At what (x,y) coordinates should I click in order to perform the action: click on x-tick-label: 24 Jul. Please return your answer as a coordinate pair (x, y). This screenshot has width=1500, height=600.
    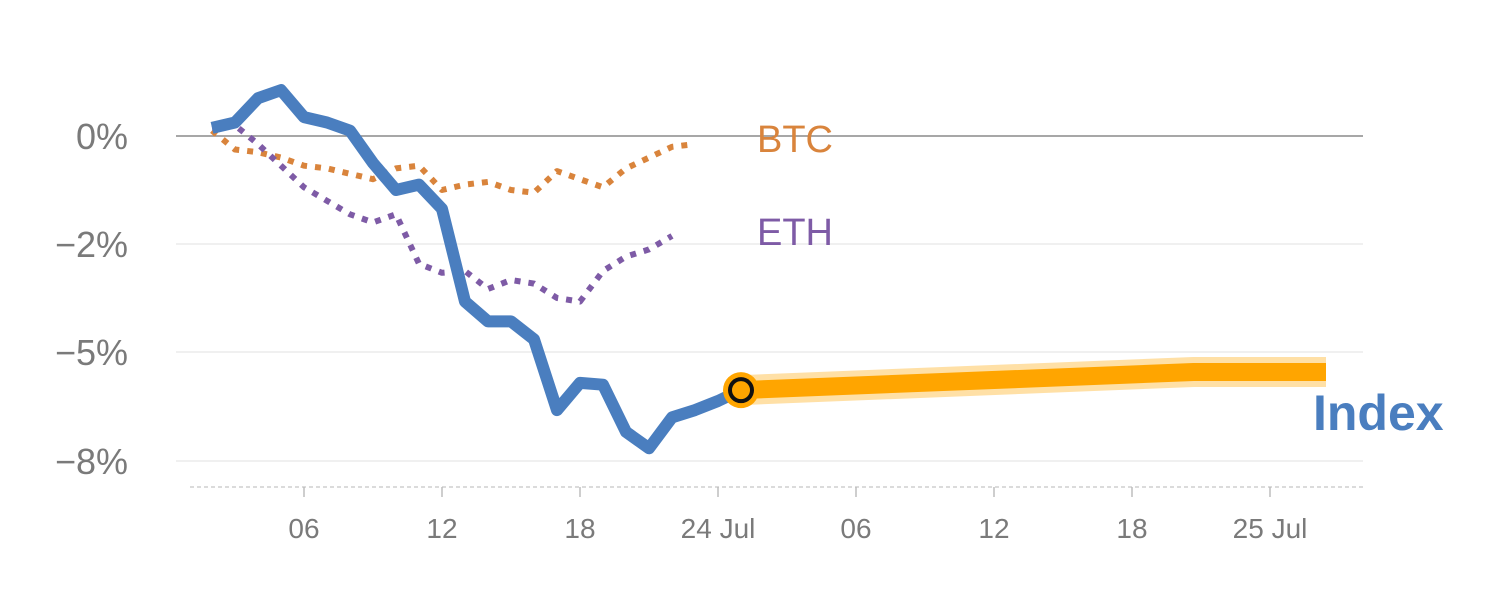
    Looking at the image, I should click on (718, 528).